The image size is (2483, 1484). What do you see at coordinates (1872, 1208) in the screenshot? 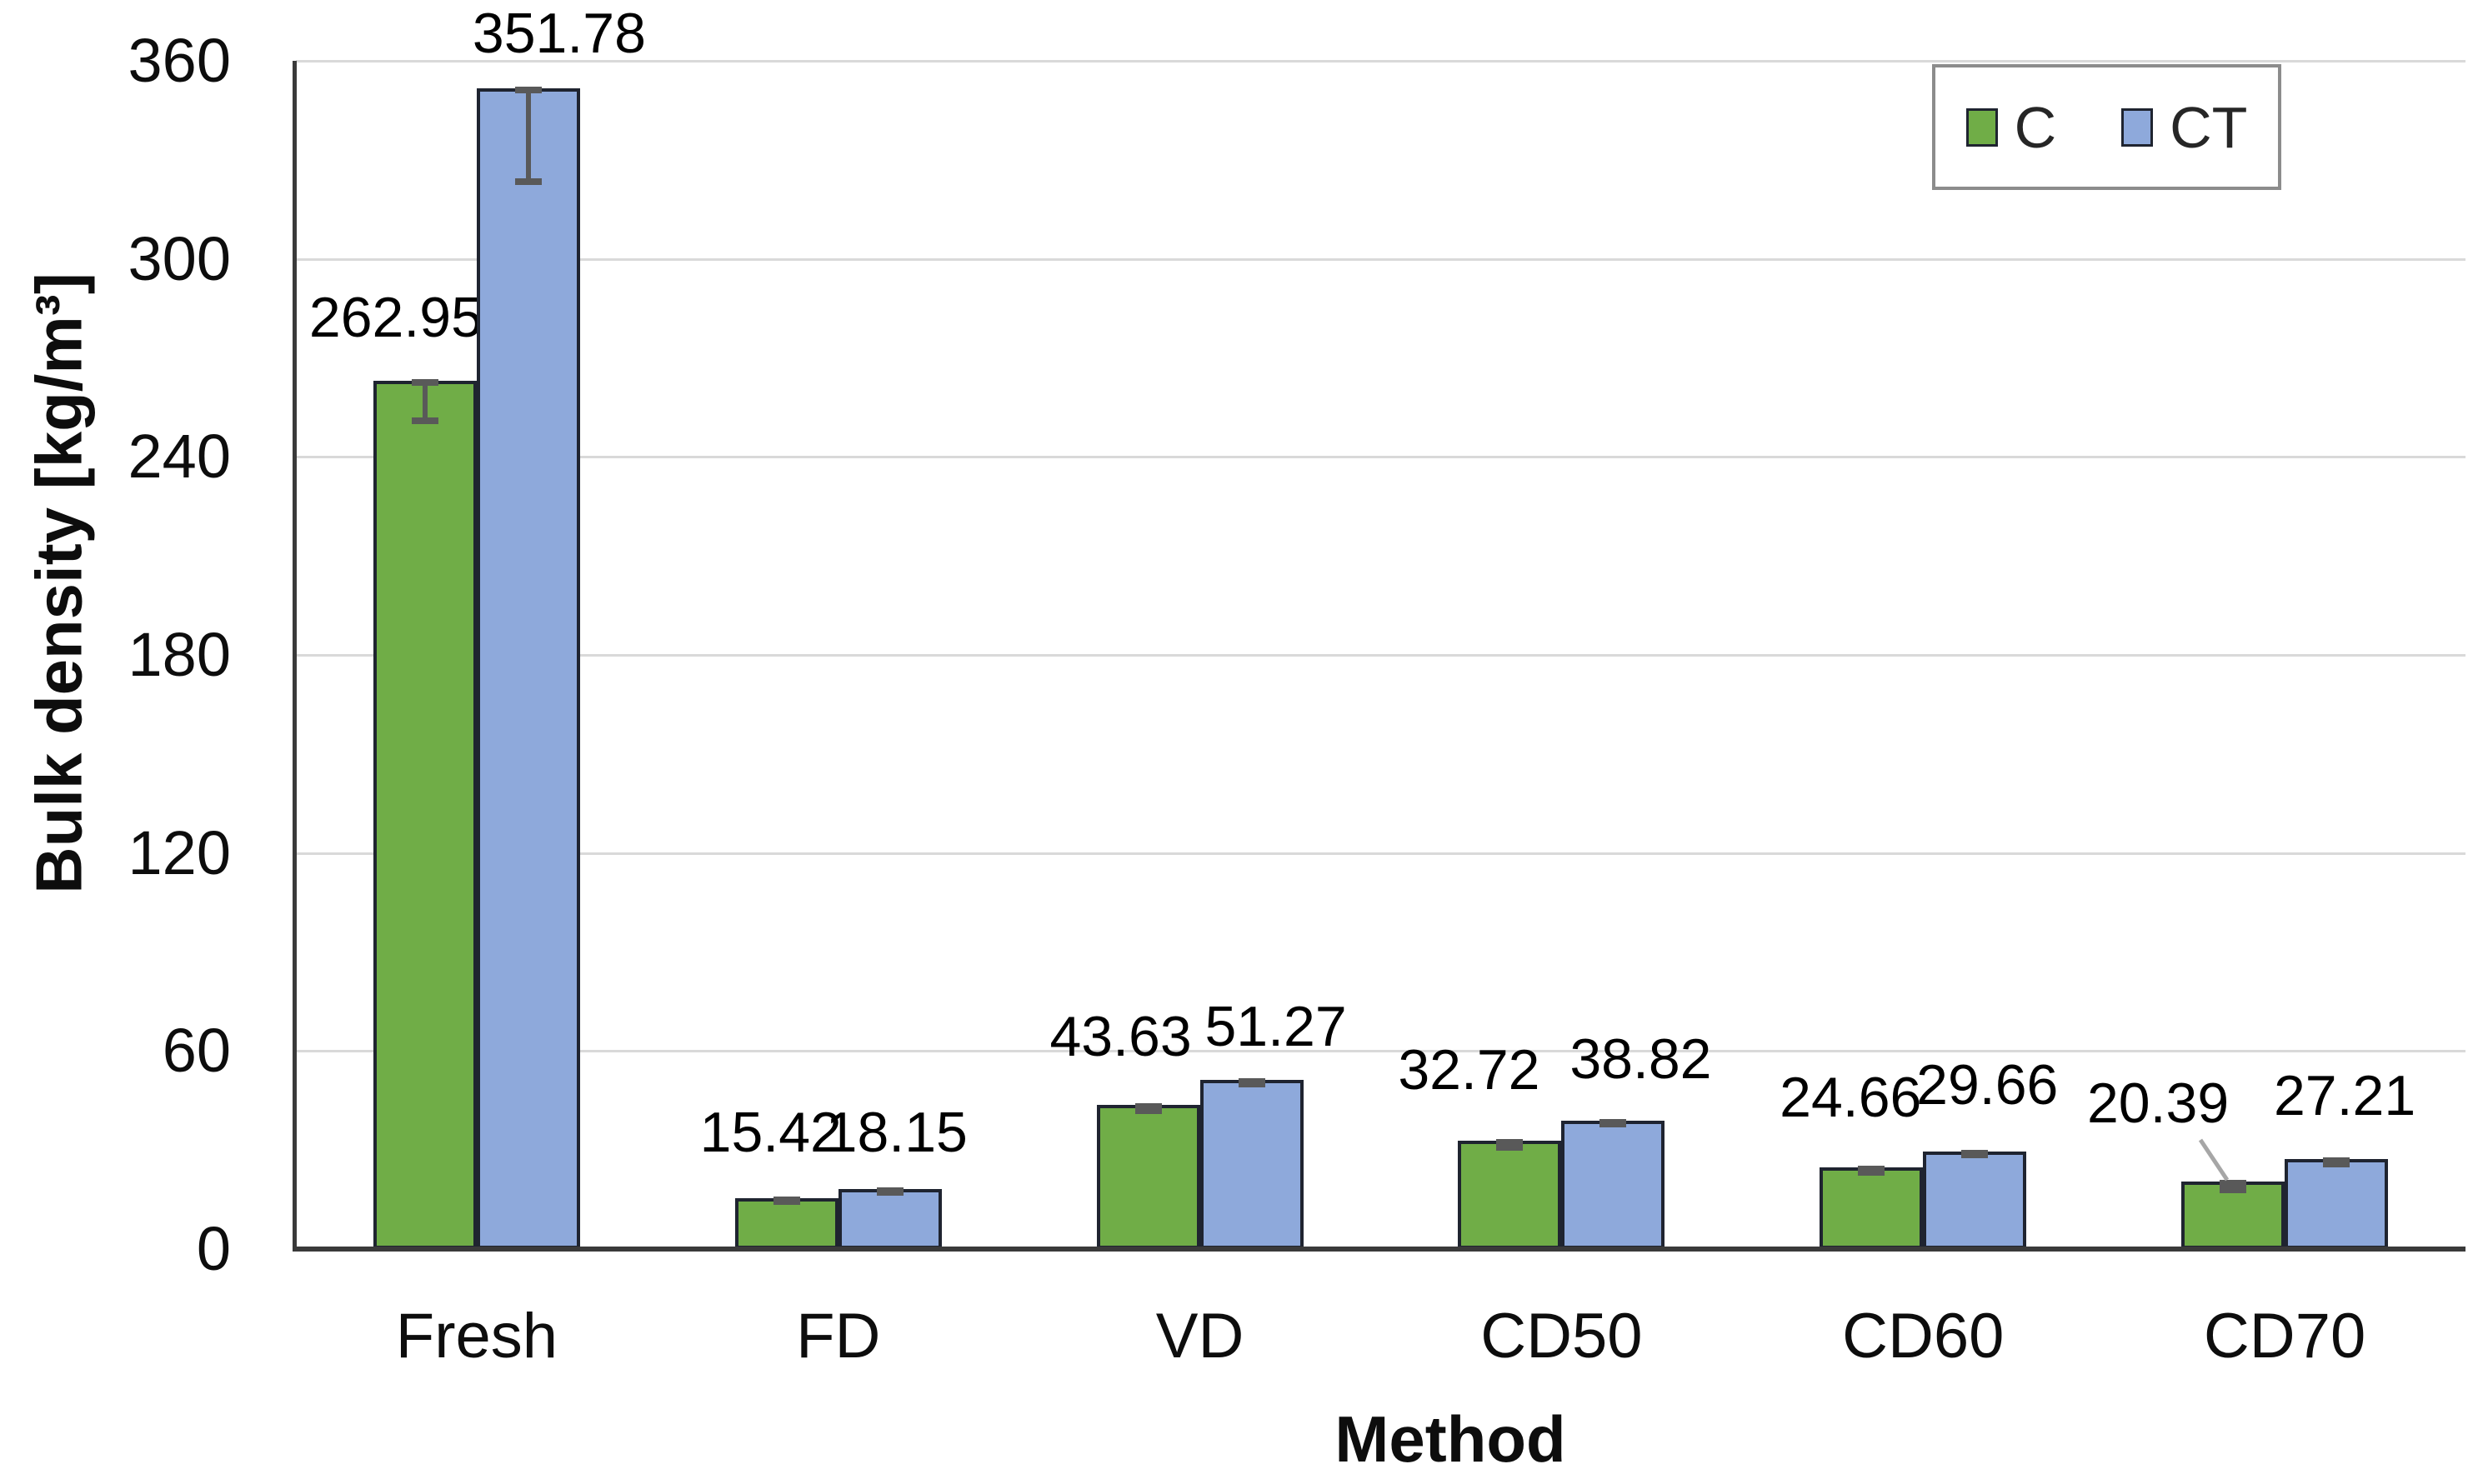
I see `bar-c-cd60` at bounding box center [1872, 1208].